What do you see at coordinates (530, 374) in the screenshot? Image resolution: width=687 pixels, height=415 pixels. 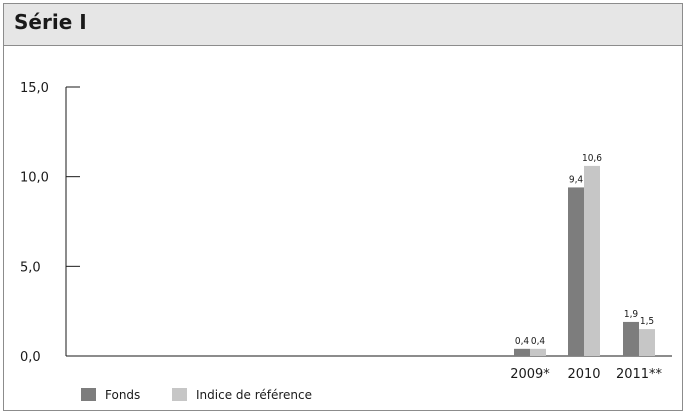 I see `x-tick-label: 2009*` at bounding box center [530, 374].